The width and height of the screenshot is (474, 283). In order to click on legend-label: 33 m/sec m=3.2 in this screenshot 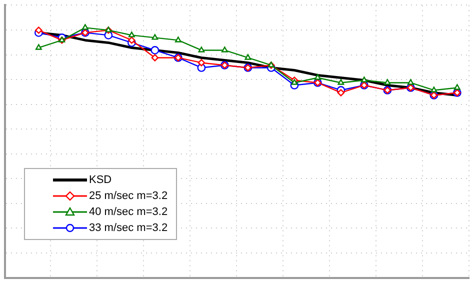, I will do `click(128, 228)`.